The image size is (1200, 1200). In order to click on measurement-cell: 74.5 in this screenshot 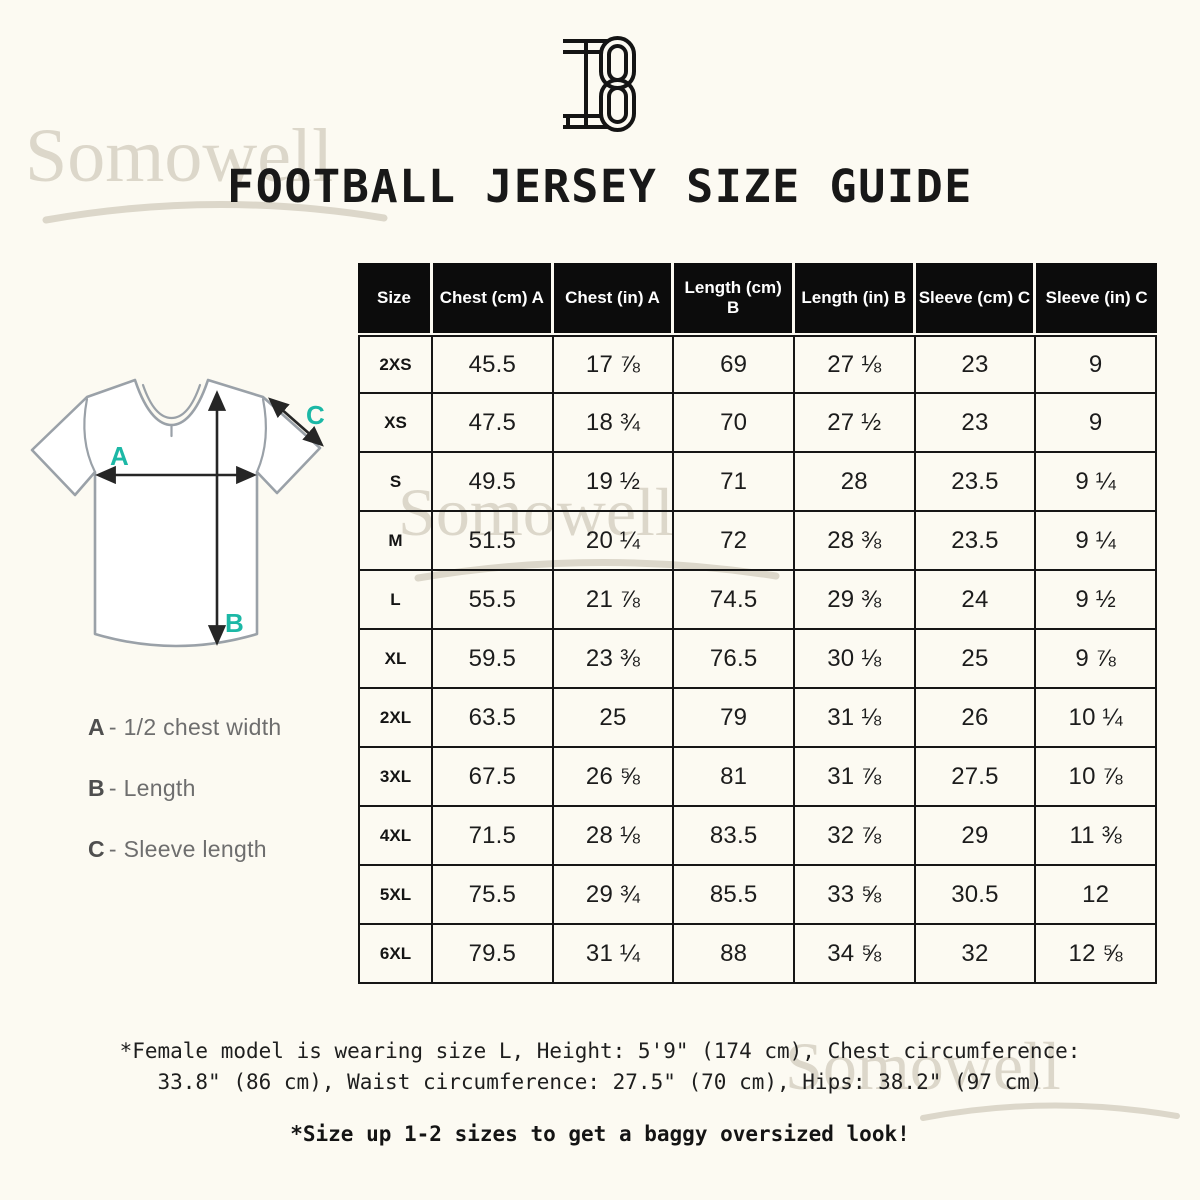, I will do `click(734, 600)`.